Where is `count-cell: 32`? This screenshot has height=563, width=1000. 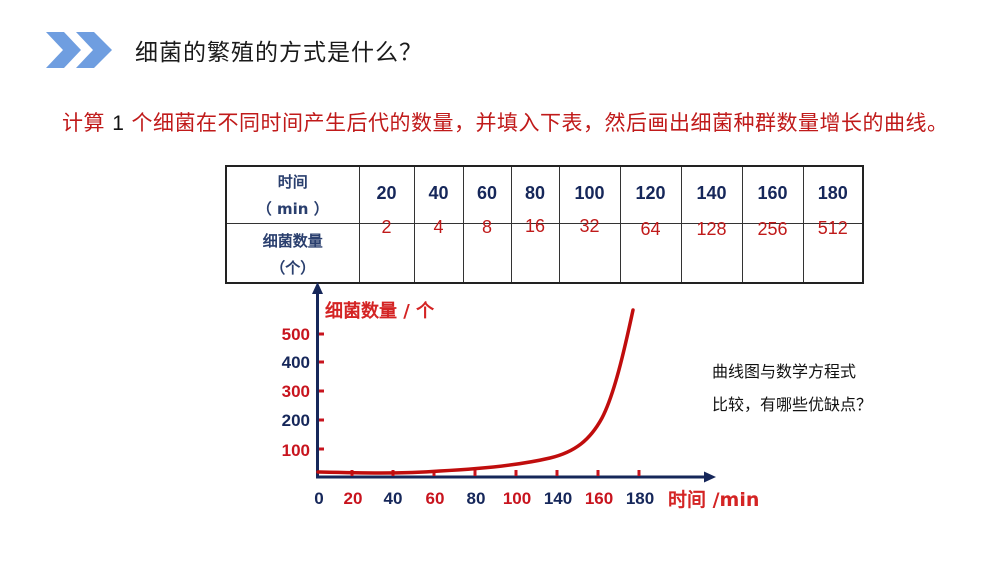
count-cell: 32 is located at coordinates (589, 250).